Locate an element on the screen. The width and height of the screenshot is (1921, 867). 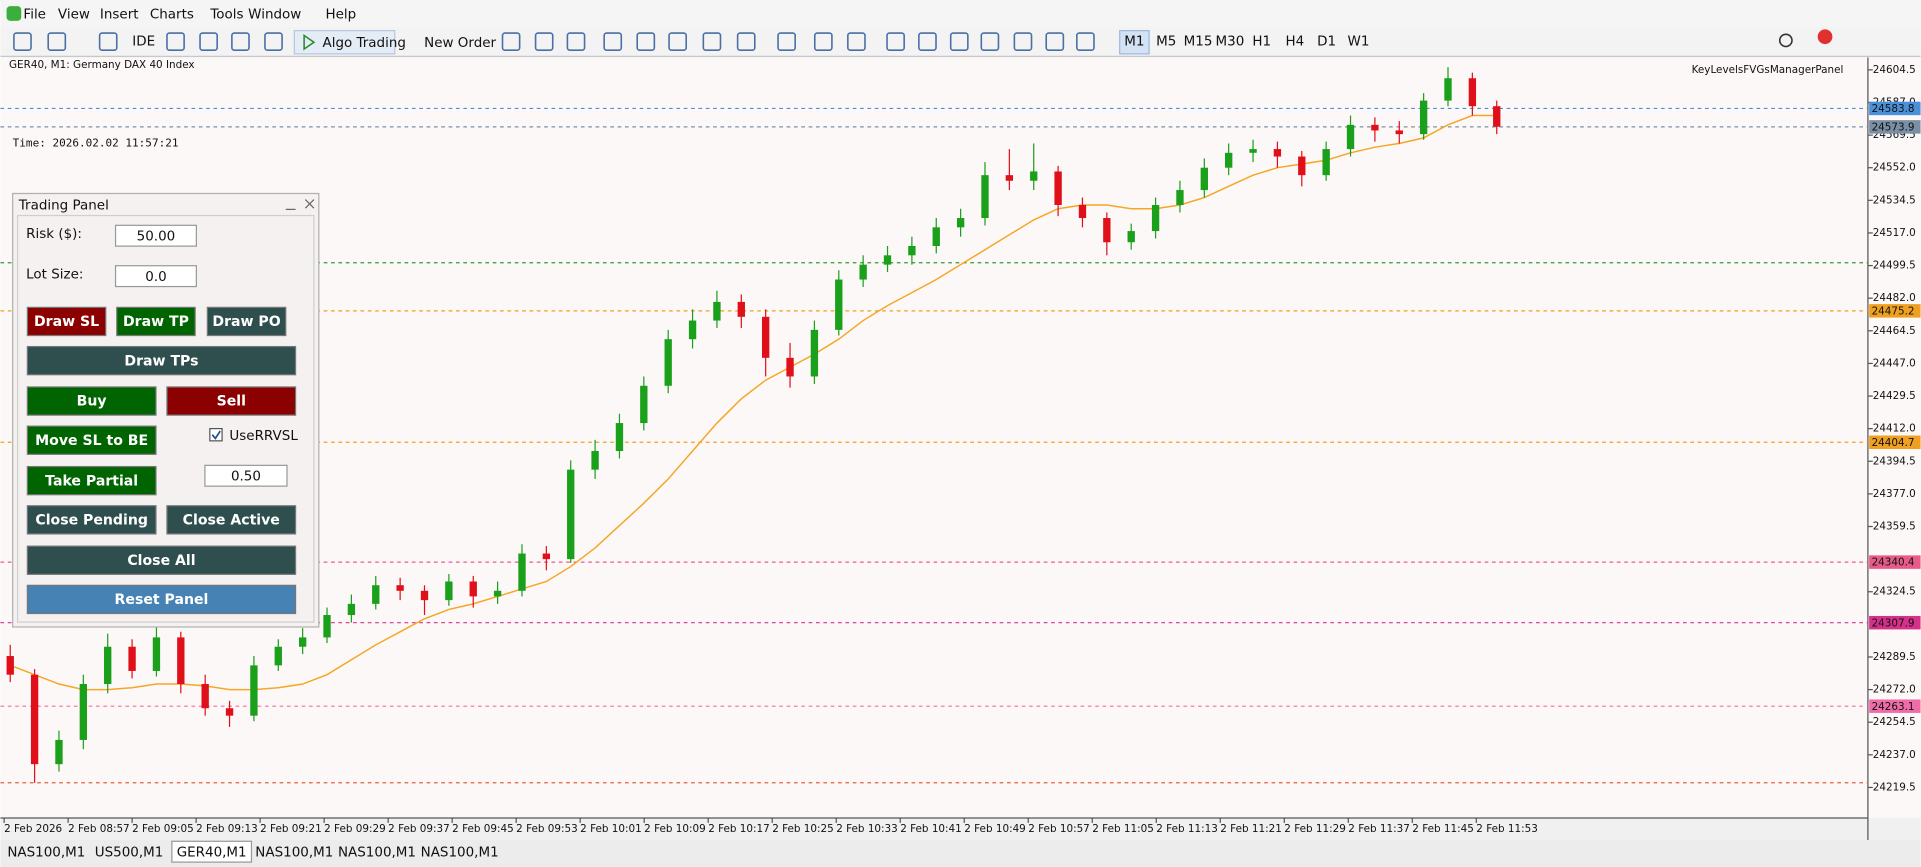
timeframe-button: D1 is located at coordinates (1326, 42).